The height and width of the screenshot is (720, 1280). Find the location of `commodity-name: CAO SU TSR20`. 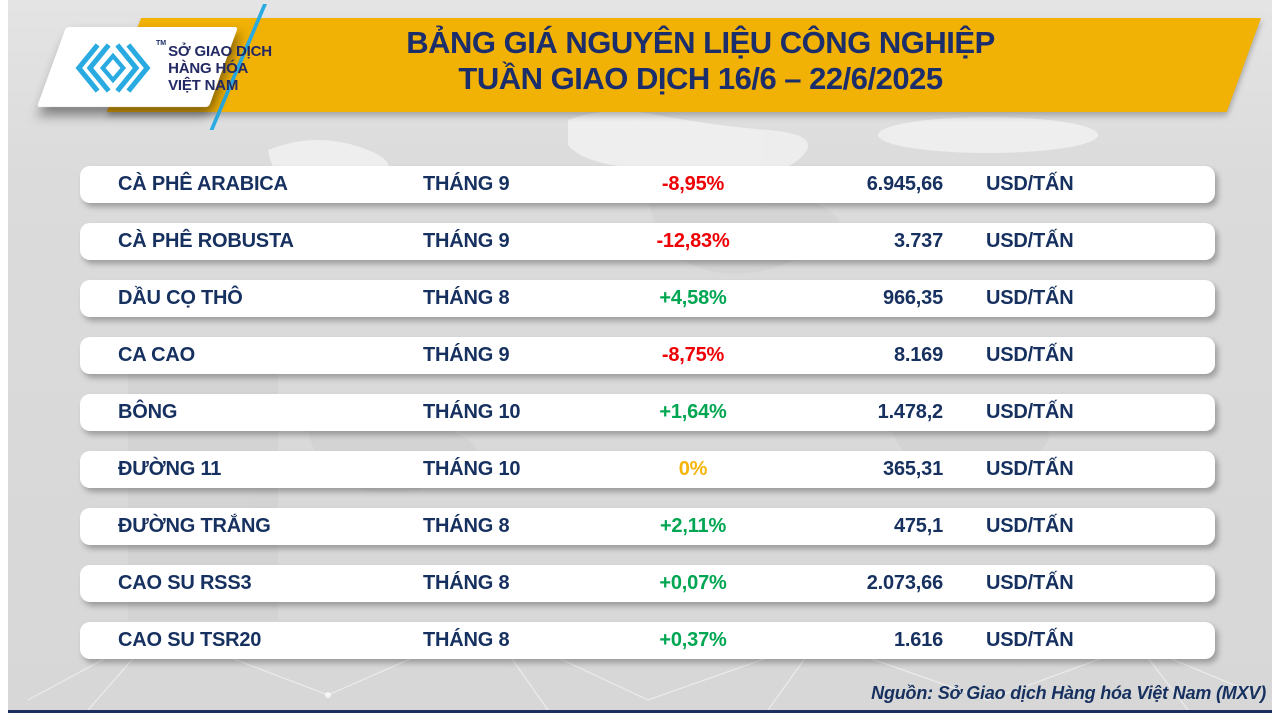

commodity-name: CAO SU TSR20 is located at coordinates (190, 640).